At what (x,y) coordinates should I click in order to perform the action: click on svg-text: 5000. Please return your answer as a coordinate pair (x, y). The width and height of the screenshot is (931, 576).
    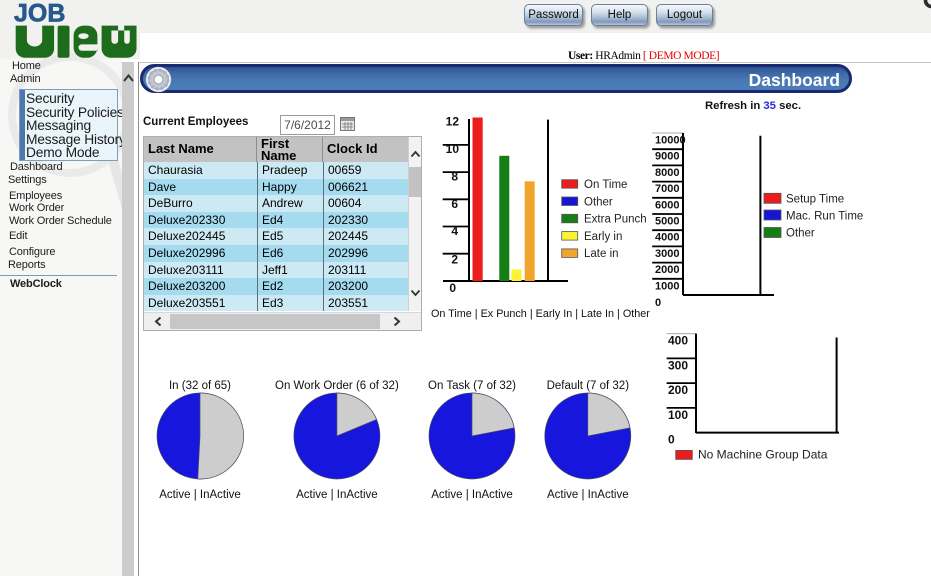
    Looking at the image, I should click on (667, 222).